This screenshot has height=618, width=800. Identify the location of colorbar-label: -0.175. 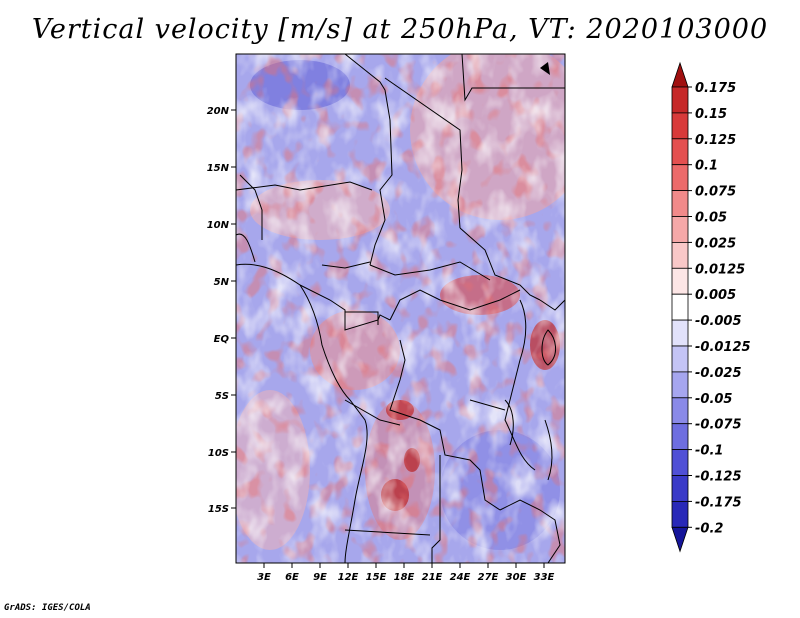
(718, 502).